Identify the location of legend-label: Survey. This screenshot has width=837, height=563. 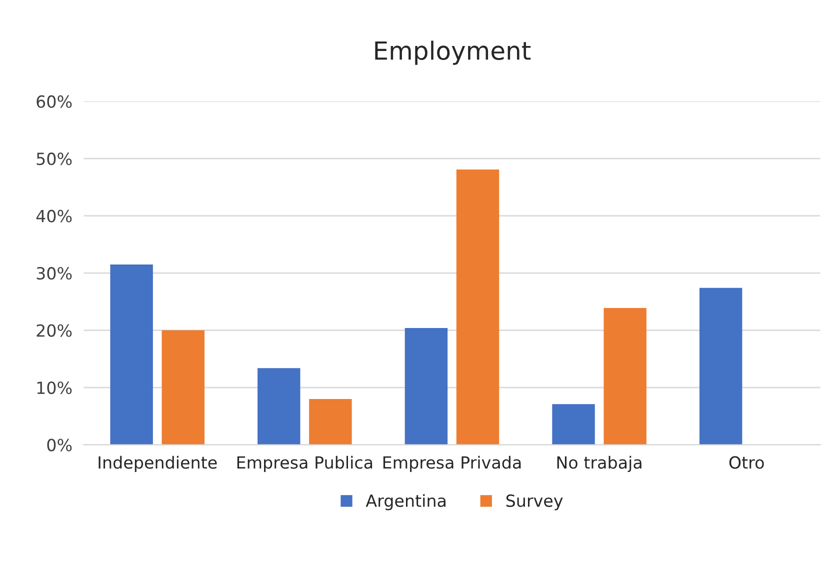
(534, 502).